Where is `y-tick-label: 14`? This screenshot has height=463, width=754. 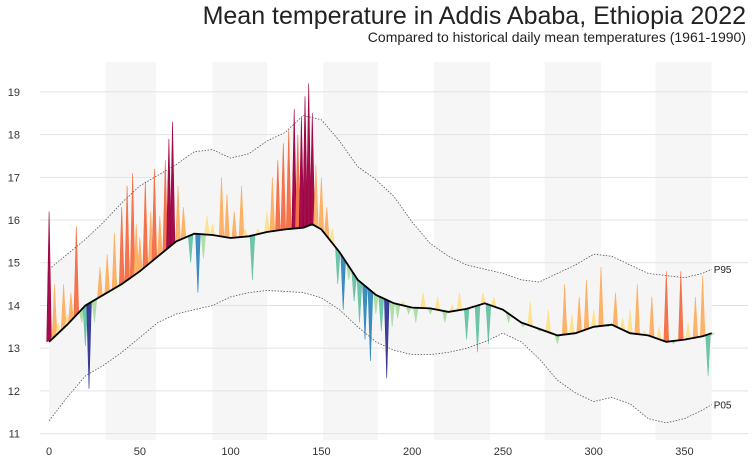 y-tick-label: 14 is located at coordinates (14, 306).